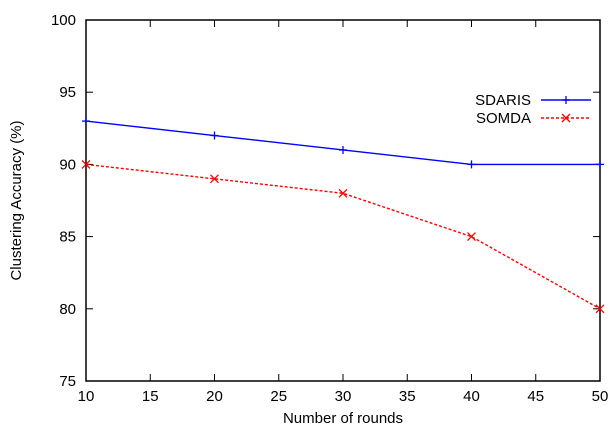  What do you see at coordinates (150, 396) in the screenshot?
I see `x-tick-label: 15` at bounding box center [150, 396].